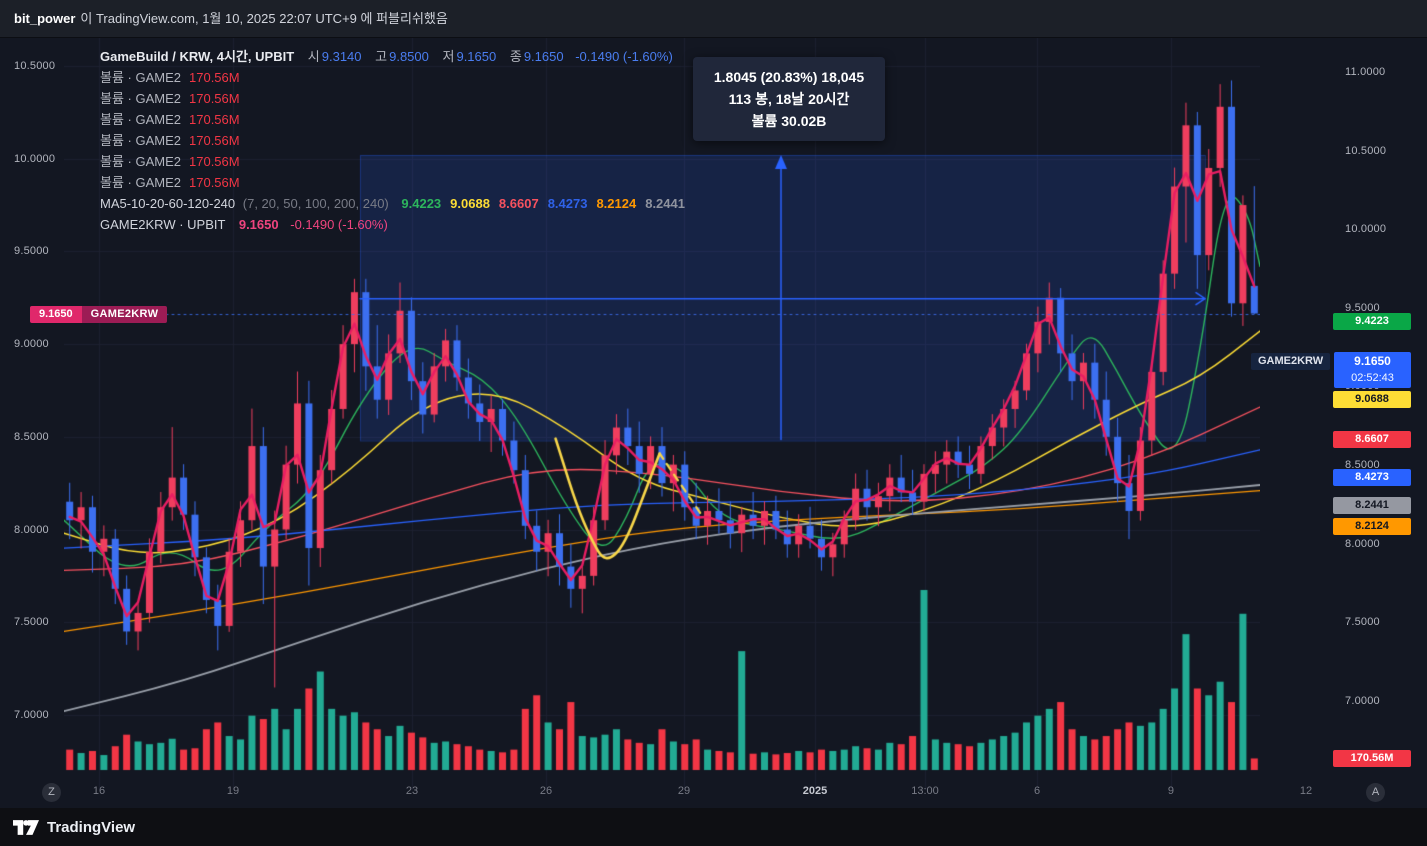 Image resolution: width=1427 pixels, height=846 pixels. What do you see at coordinates (925, 791) in the screenshot?
I see `time-axis-label-13:00: 13:00` at bounding box center [925, 791].